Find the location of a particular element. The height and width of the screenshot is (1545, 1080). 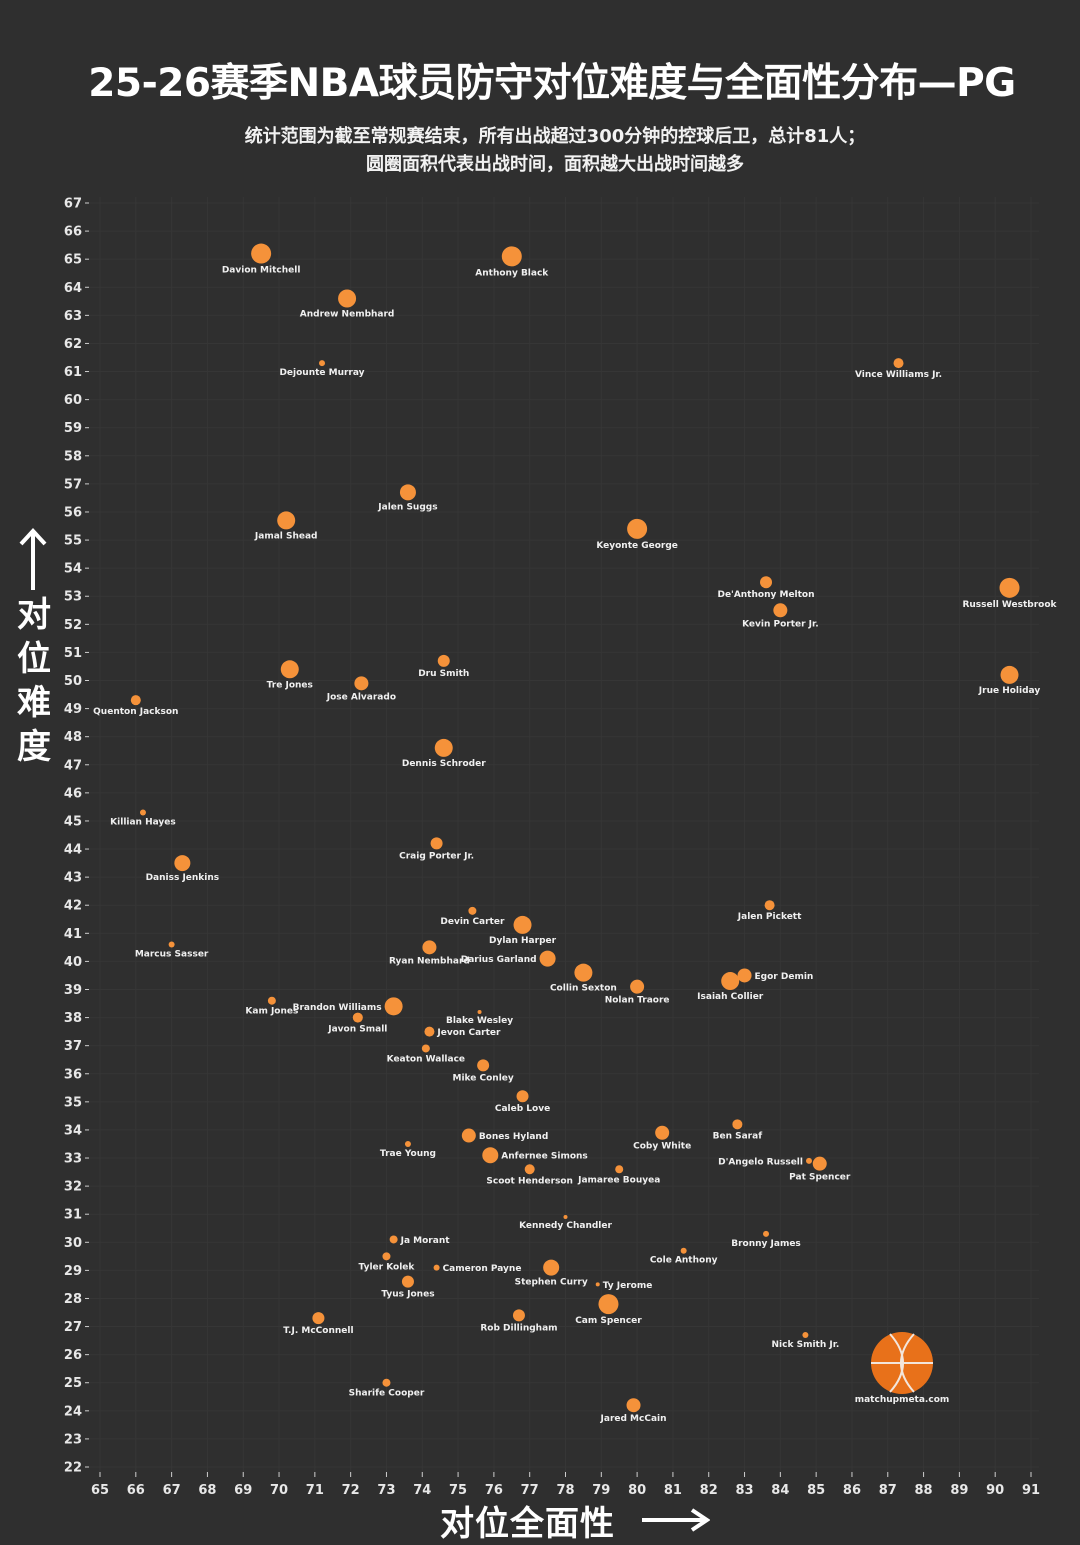

point-label: Jamal Shead is located at coordinates (286, 536).